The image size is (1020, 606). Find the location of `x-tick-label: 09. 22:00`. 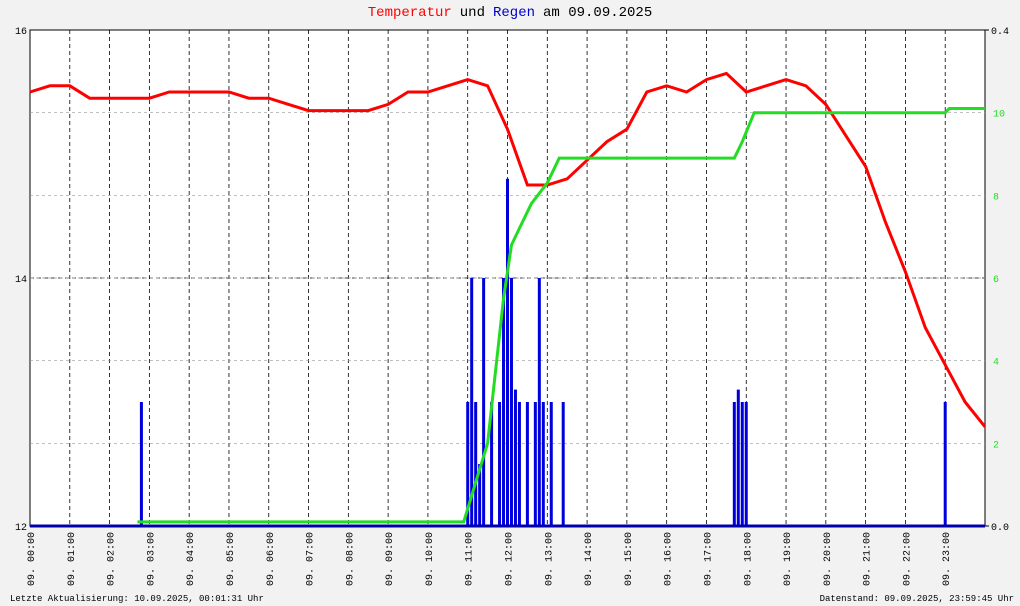

x-tick-label: 09. 22:00 is located at coordinates (907, 559).